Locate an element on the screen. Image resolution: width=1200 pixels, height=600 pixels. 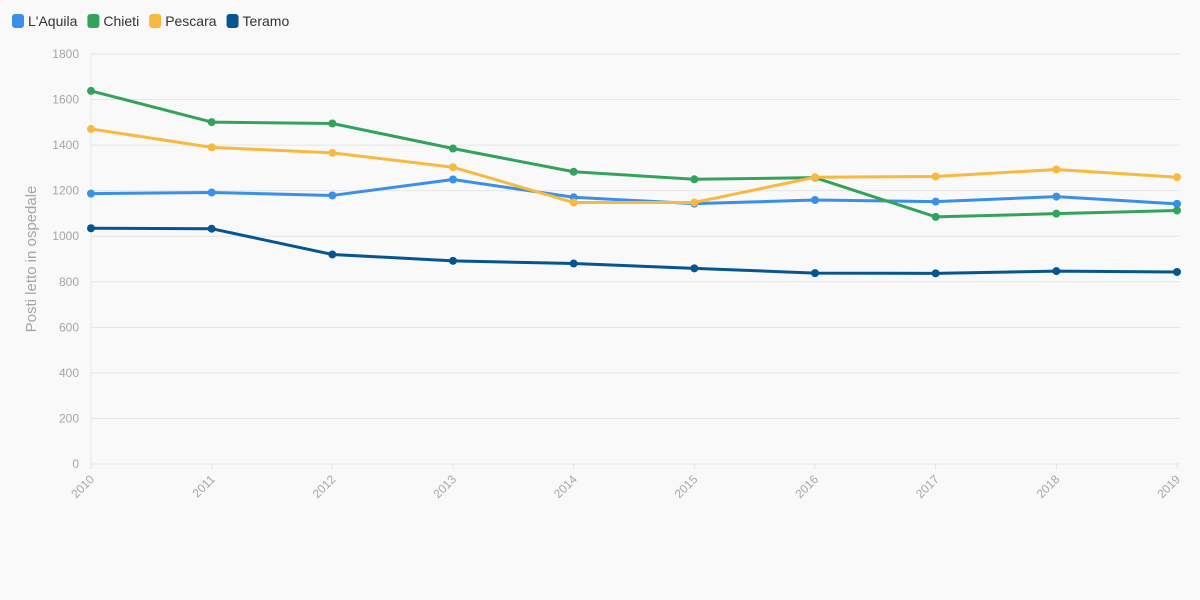
x-tick-label: 2013 is located at coordinates (444, 486).